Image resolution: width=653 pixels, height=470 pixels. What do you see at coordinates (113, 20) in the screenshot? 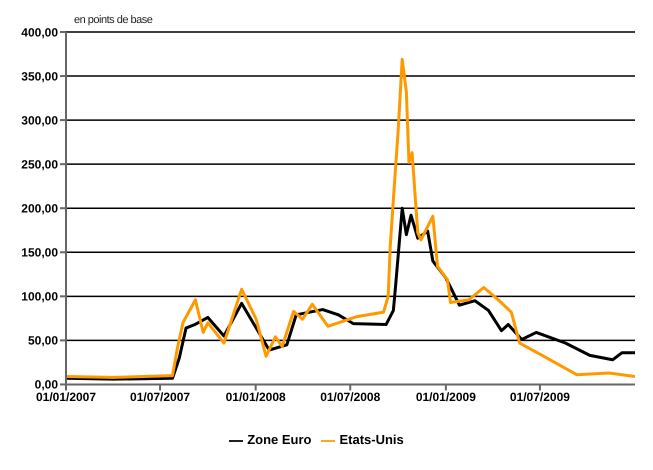
I see `y-axis-title: en points de base` at bounding box center [113, 20].